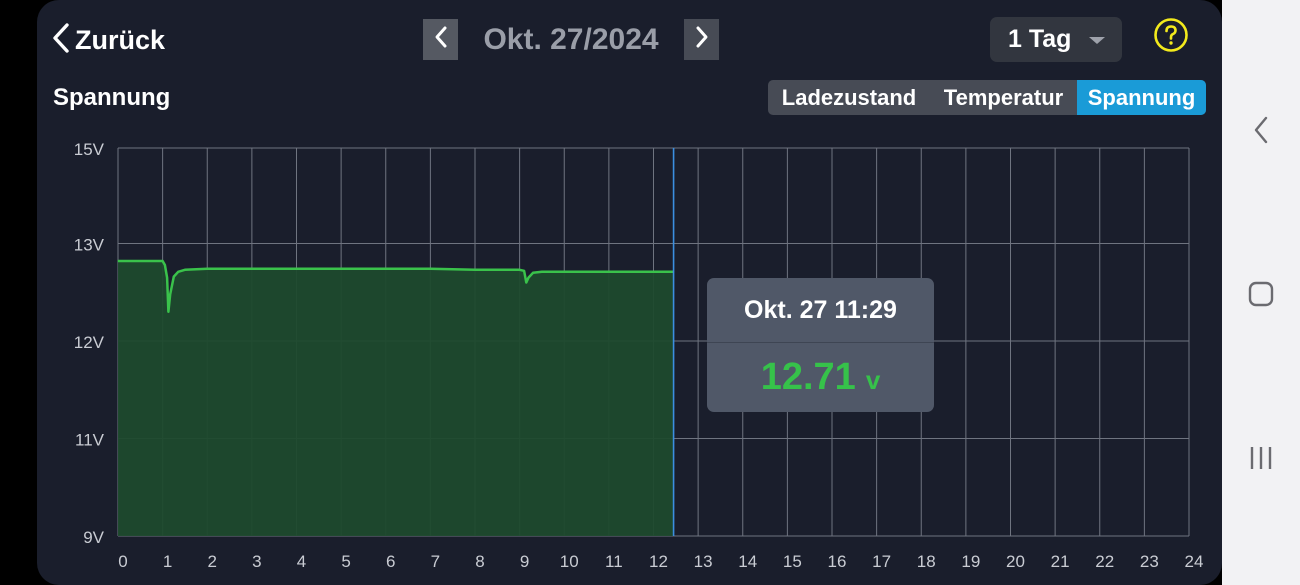  What do you see at coordinates (256, 561) in the screenshot?
I see `x-tick-label: 3` at bounding box center [256, 561].